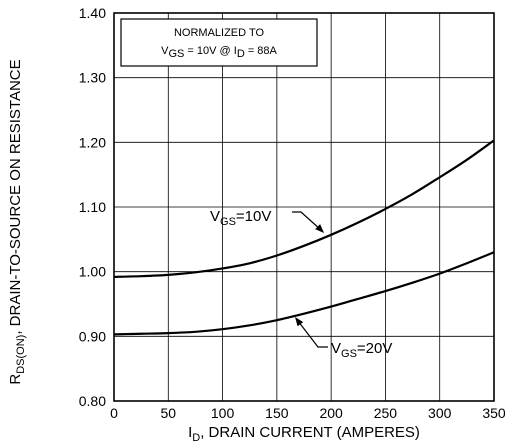  Describe the element at coordinates (92, 13) in the screenshot. I see `y-tick-label: 1.40` at that location.